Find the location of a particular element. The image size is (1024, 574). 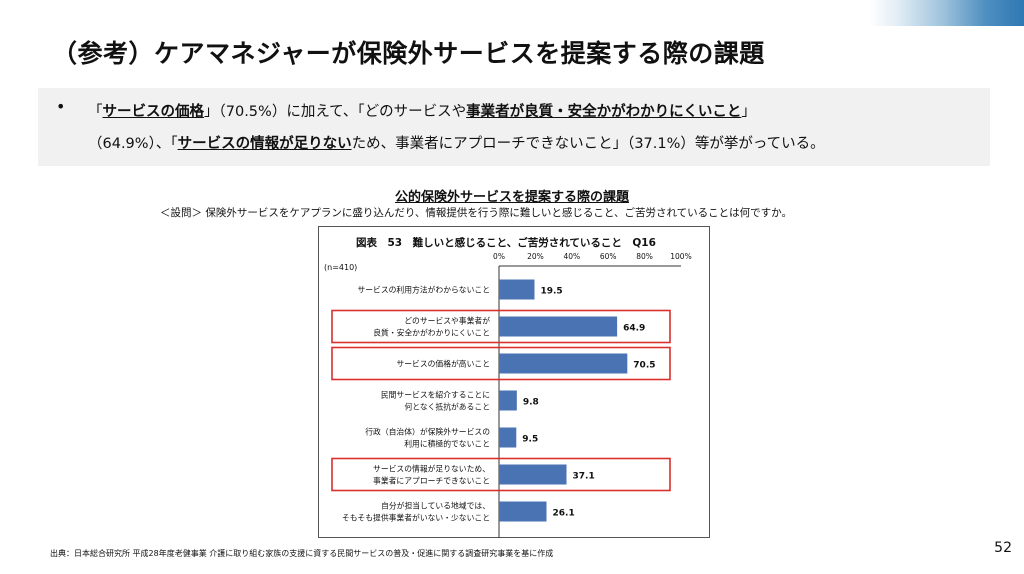

x-tick-label: 0% is located at coordinates (499, 256).